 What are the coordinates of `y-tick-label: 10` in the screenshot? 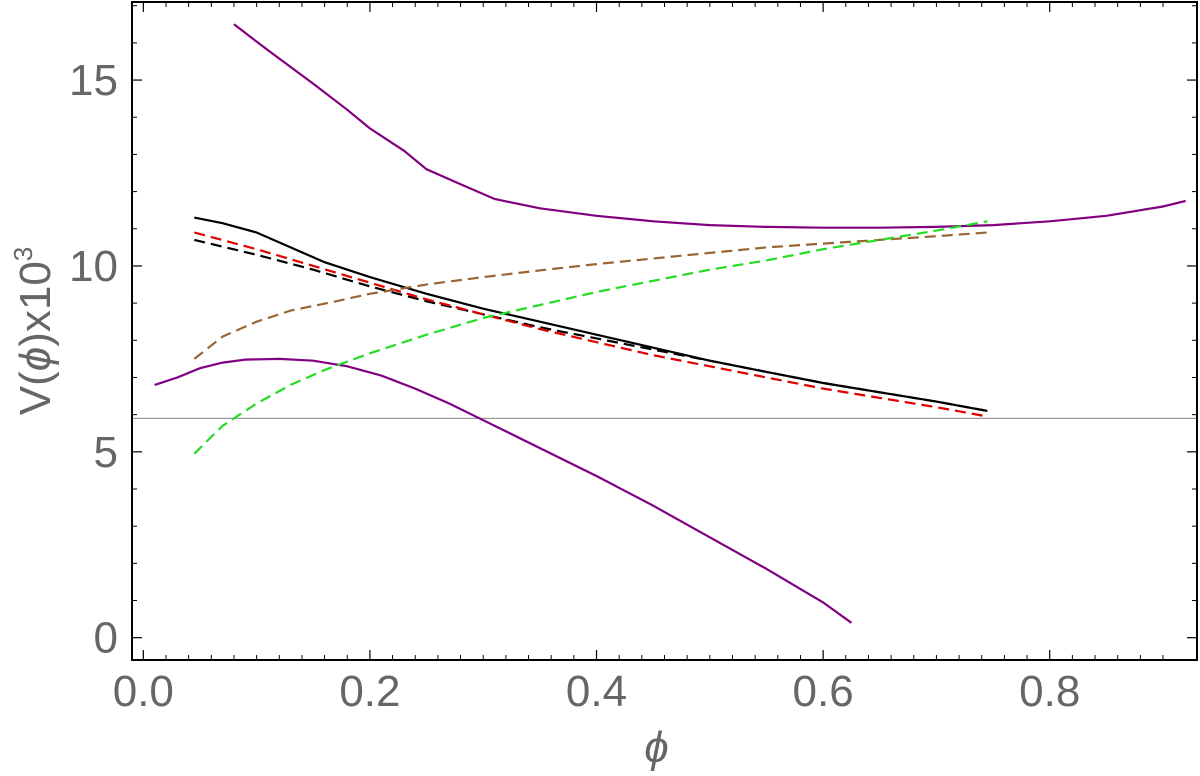 It's located at (93, 266).